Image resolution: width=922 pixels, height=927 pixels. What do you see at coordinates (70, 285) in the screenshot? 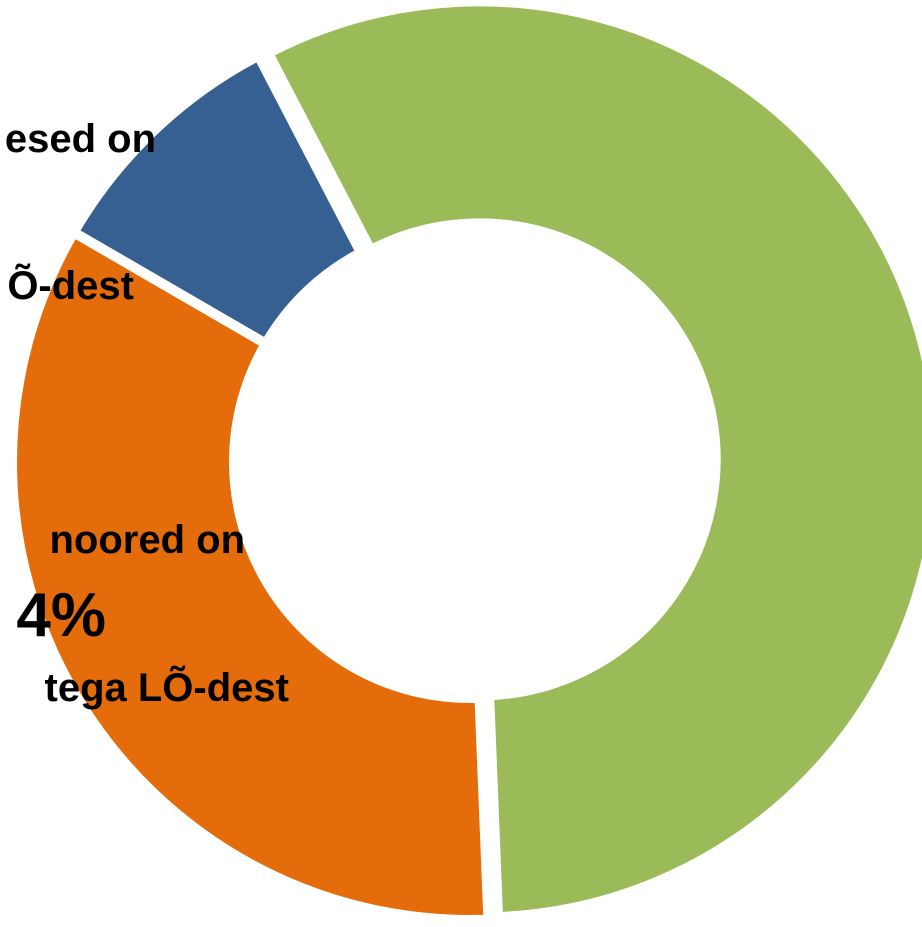
I see `label-blue-line3: Õ-dest` at bounding box center [70, 285].